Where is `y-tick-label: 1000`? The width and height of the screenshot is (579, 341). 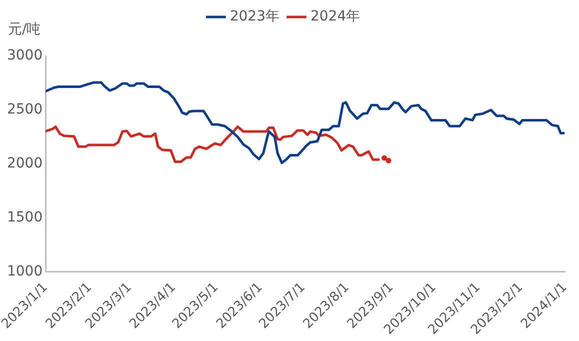
y-tick-label: 1000 is located at coordinates (24, 271).